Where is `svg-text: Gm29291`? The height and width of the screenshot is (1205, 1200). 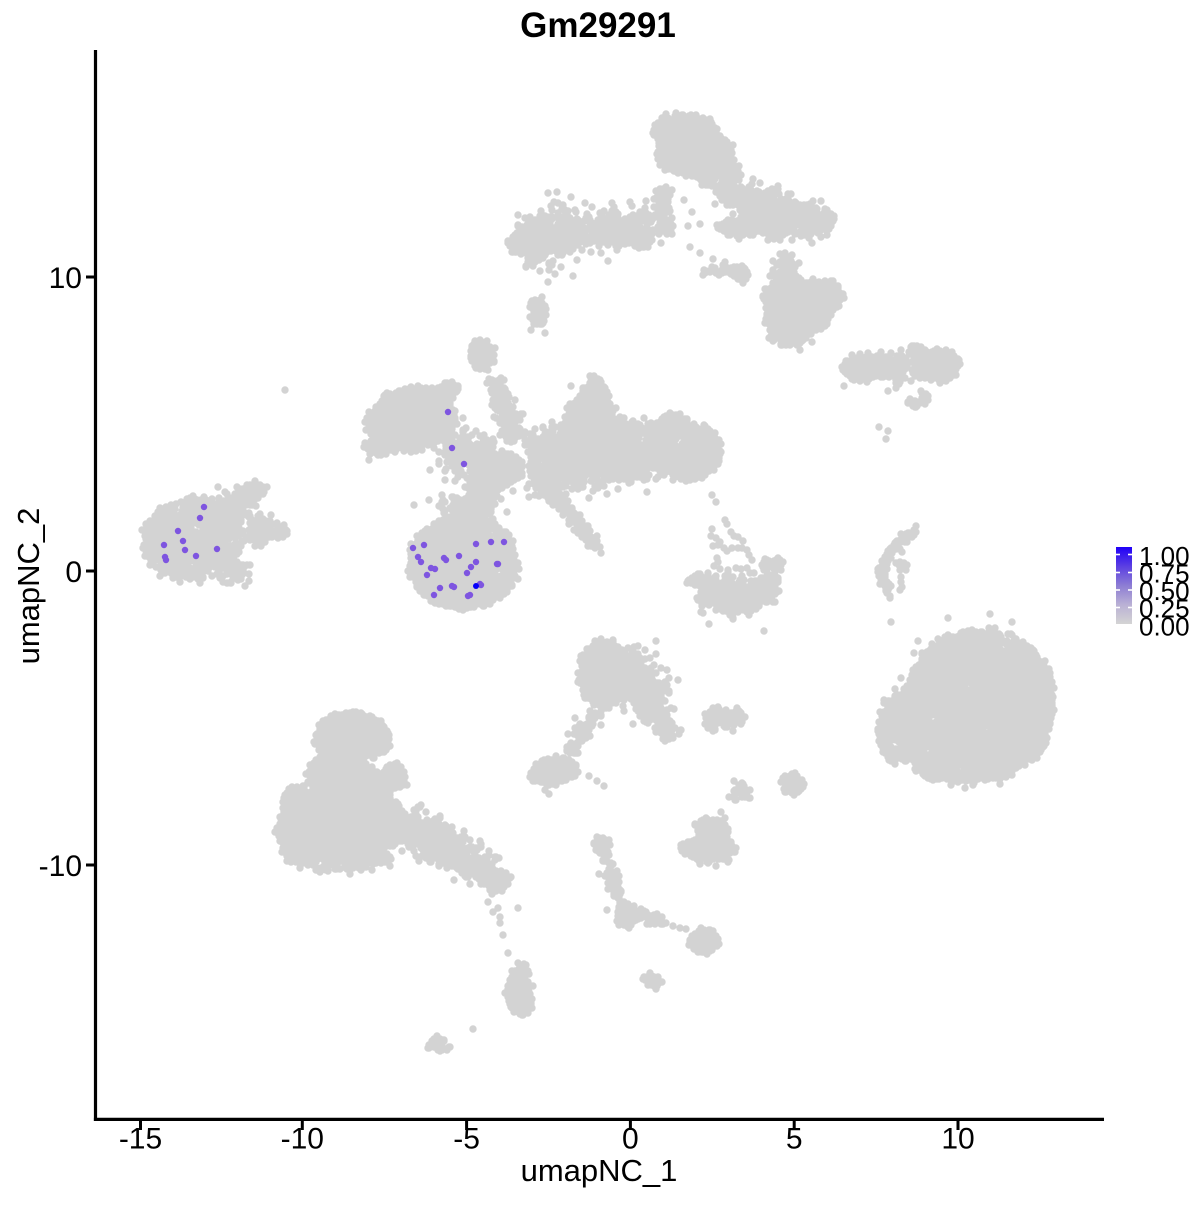 svg-text: Gm29291 is located at coordinates (598, 25).